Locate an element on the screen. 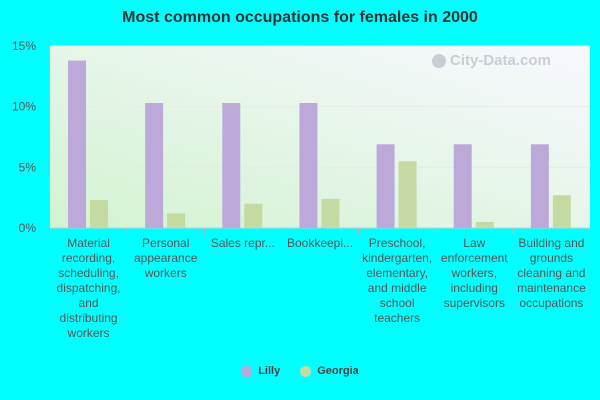 Image resolution: width=600 pixels, height=400 pixels. legend-label: Georgia is located at coordinates (338, 371).